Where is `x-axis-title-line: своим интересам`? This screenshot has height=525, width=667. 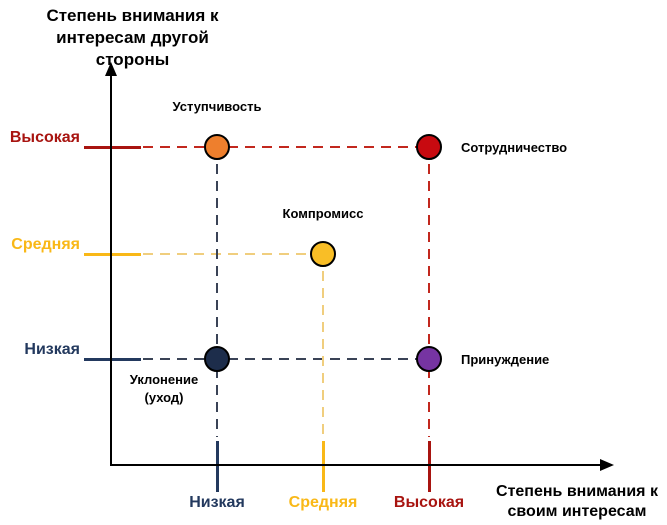
x-axis-title-line: своим интересам is located at coordinates (577, 512).